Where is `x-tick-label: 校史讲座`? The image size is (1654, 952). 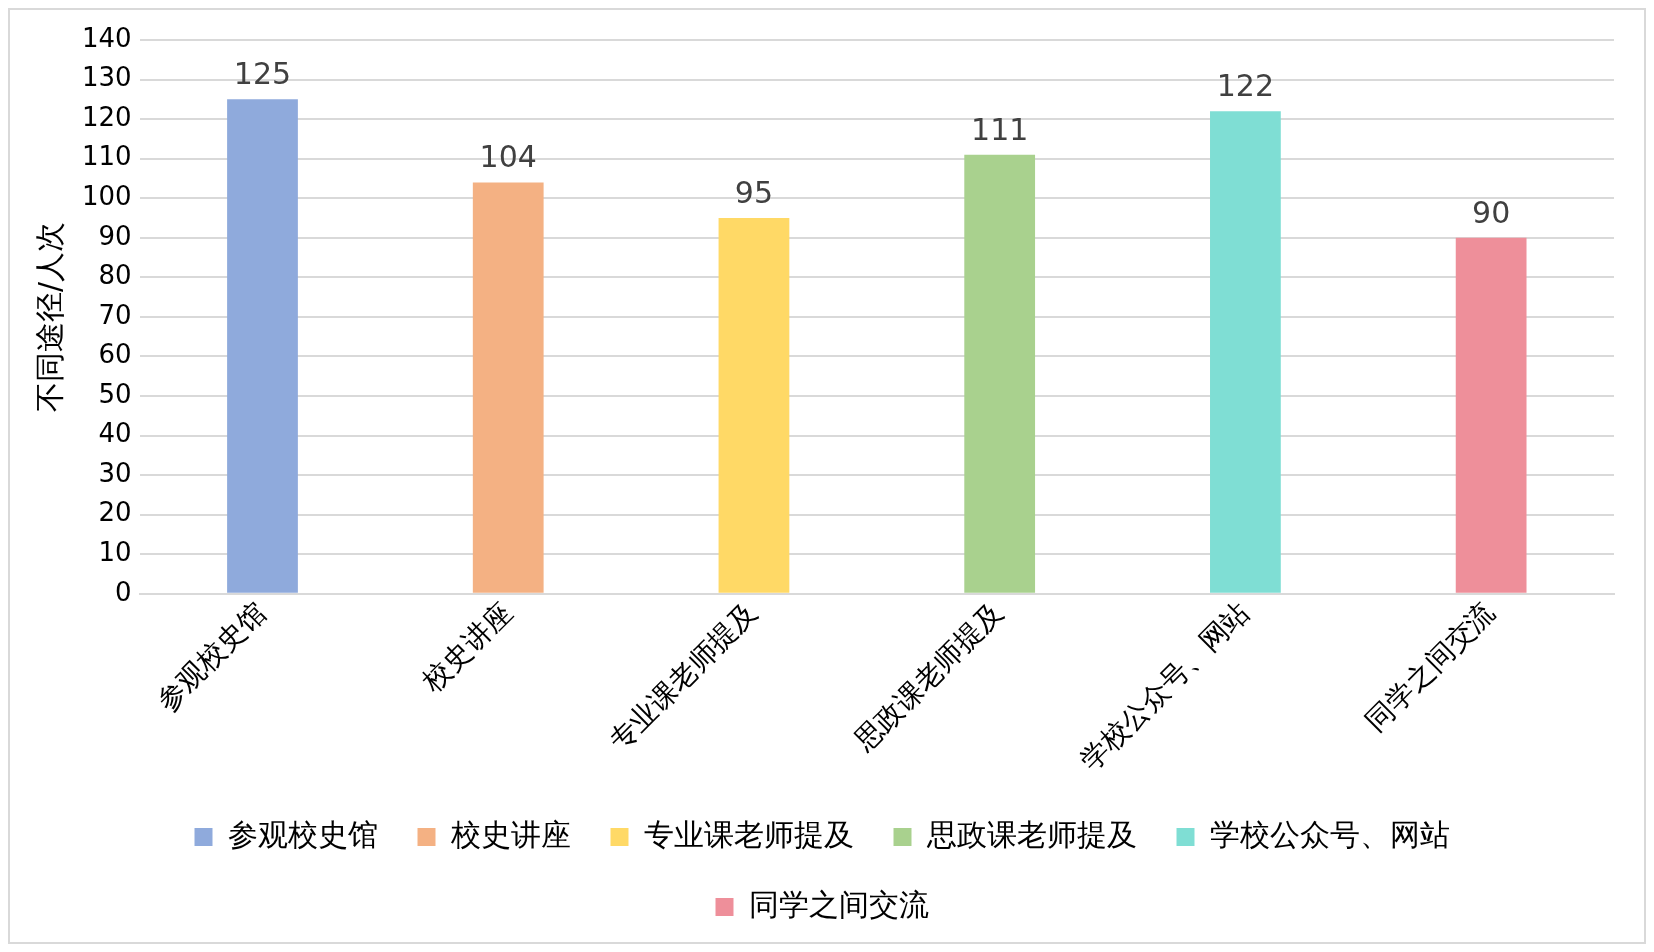
x-tick-label: 校史讲座 is located at coordinates (467, 647).